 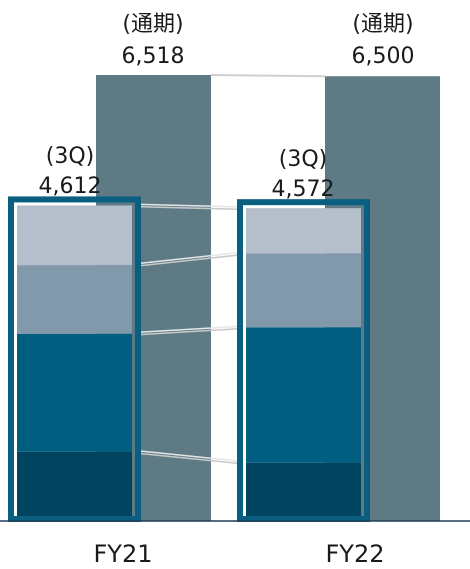 I want to click on connector-segment-3-b, so click(x=189, y=260).